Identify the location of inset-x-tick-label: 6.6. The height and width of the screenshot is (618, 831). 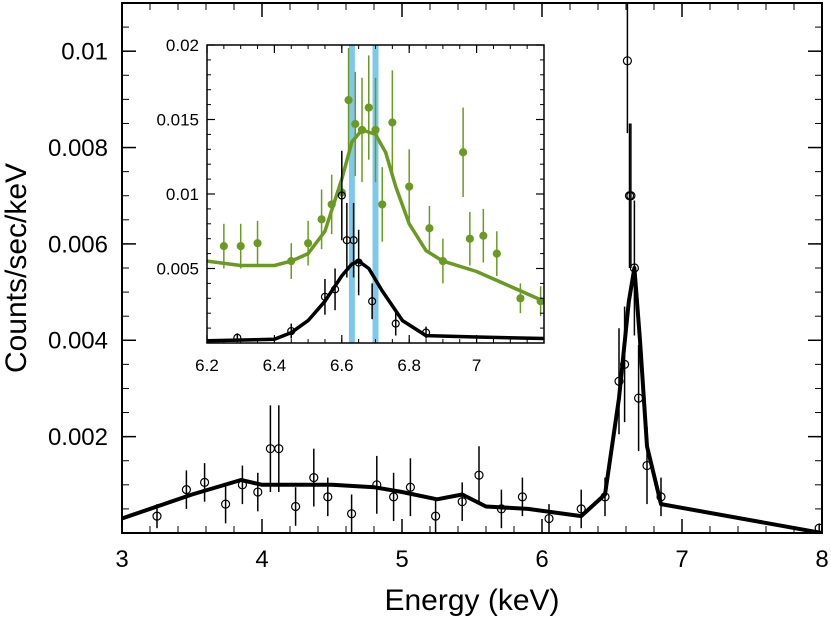
(342, 365).